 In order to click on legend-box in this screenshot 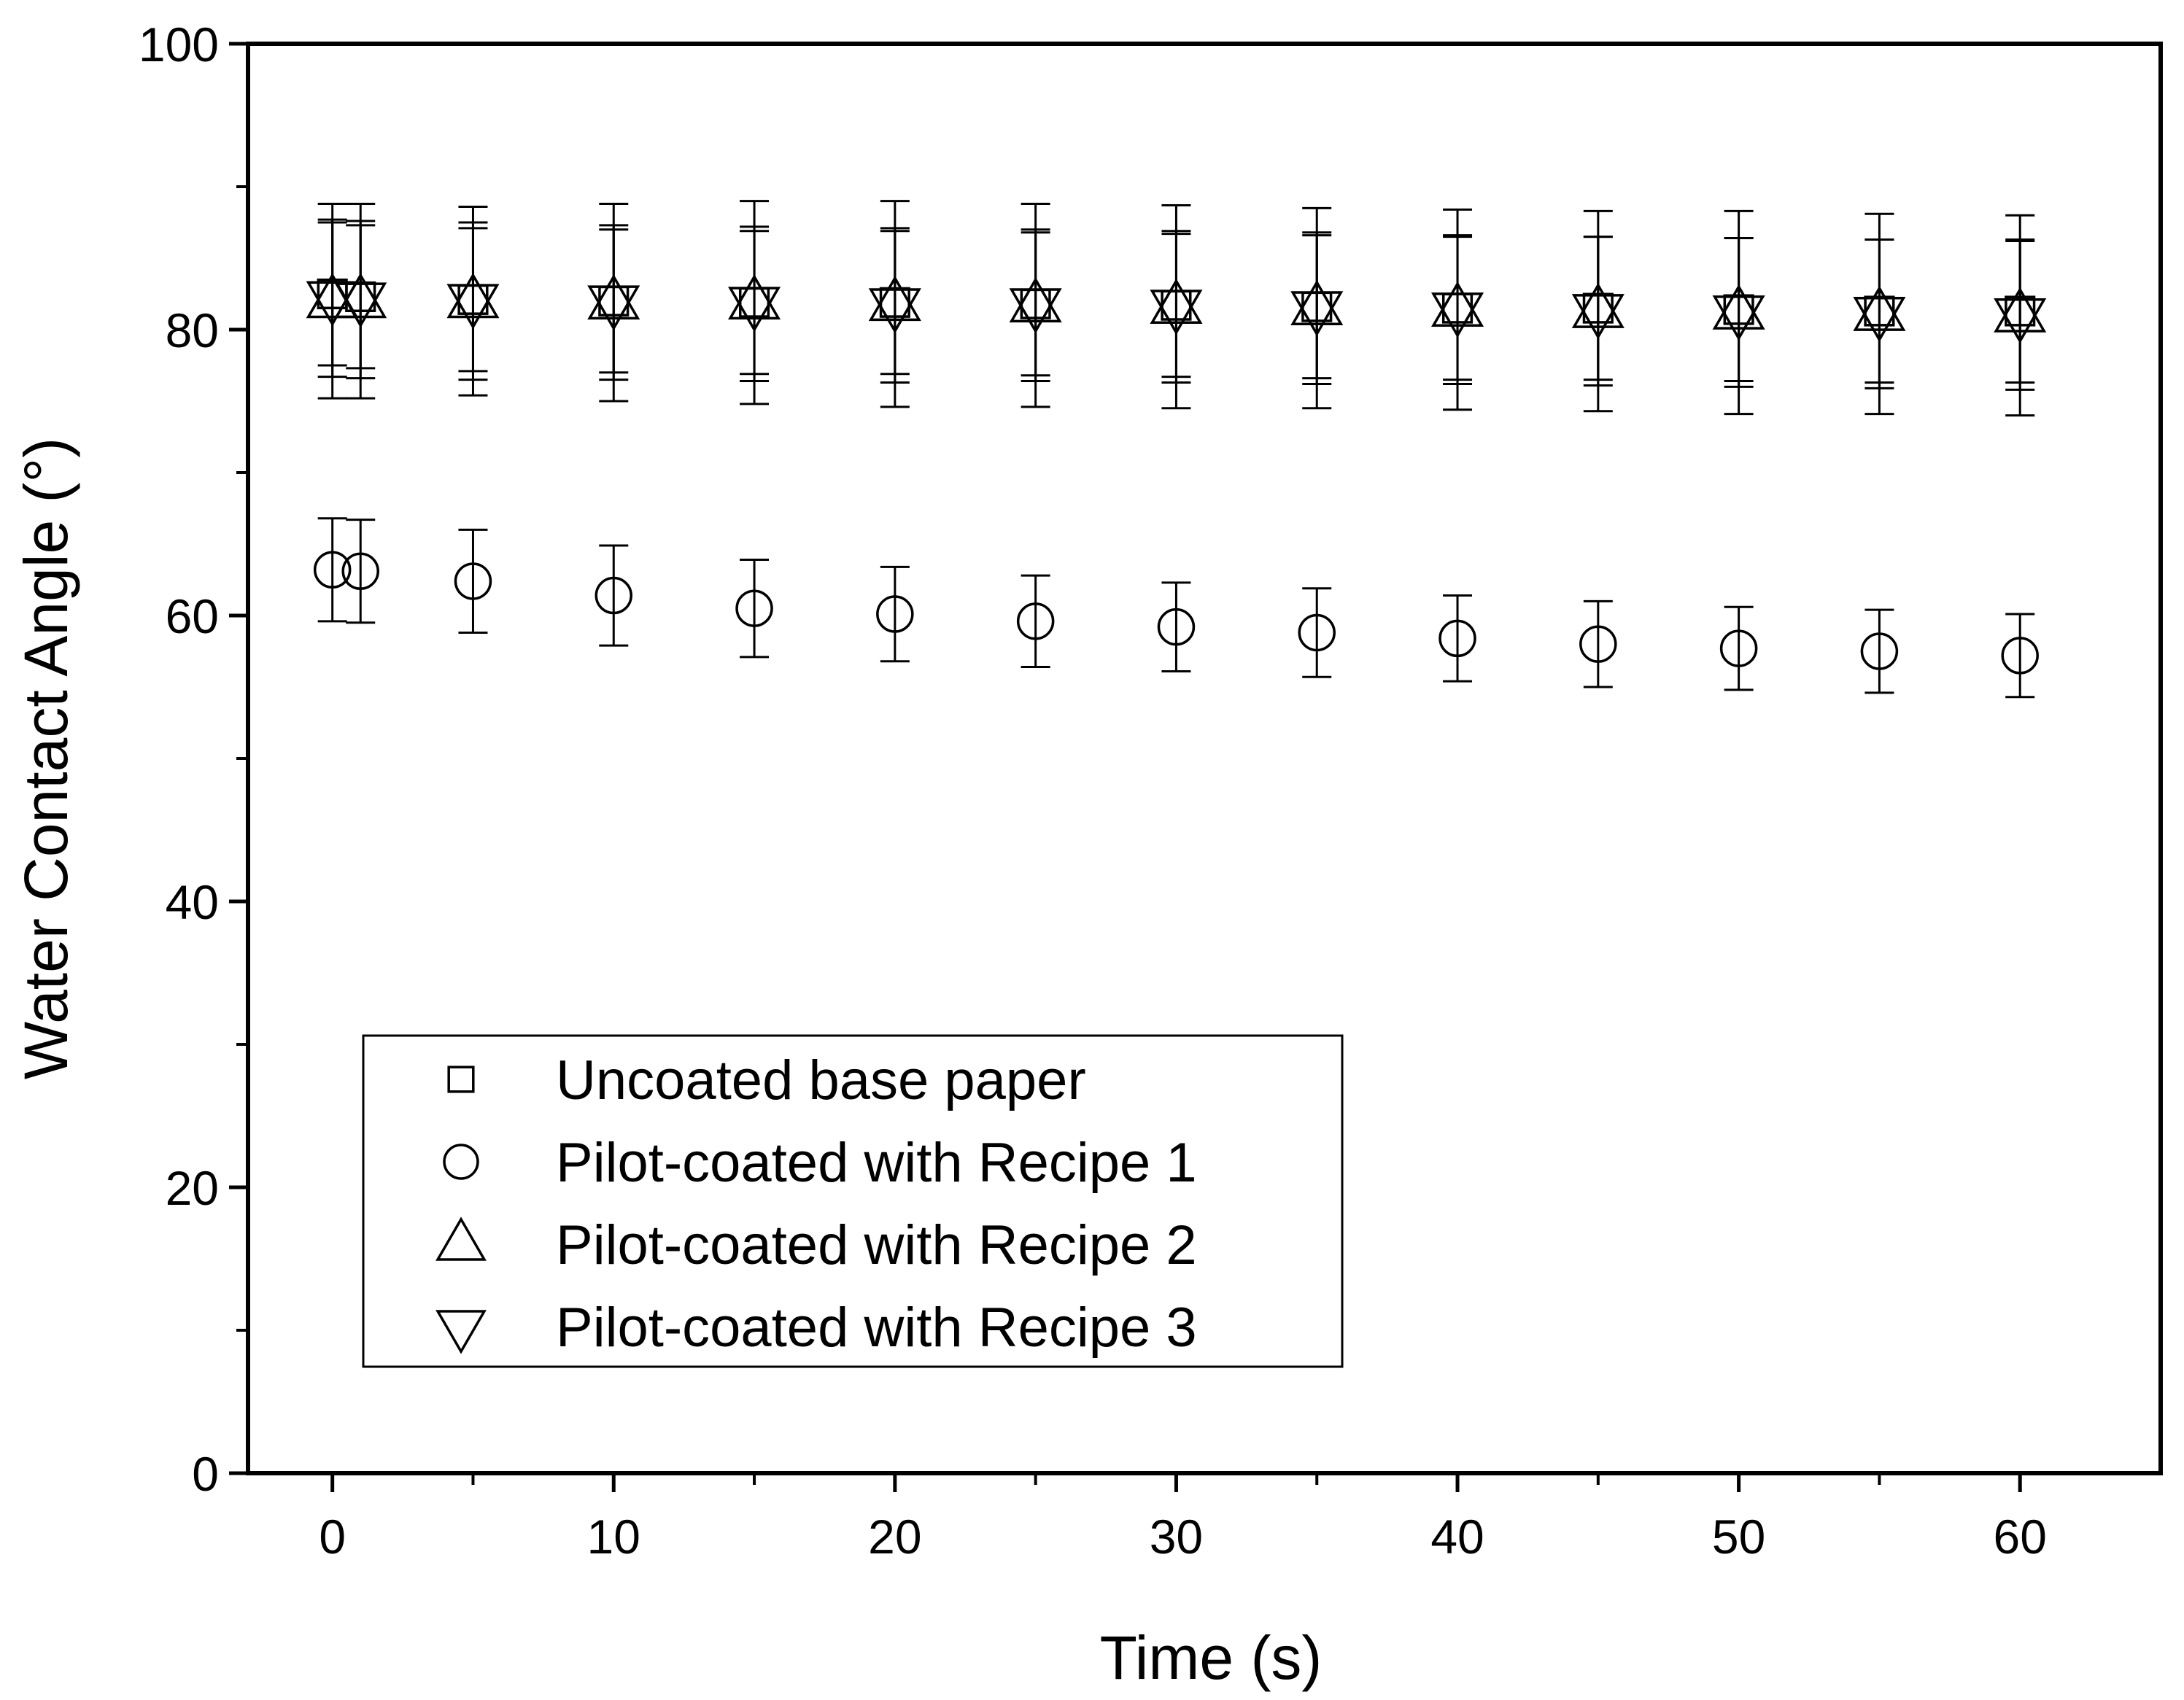, I will do `click(853, 1201)`.